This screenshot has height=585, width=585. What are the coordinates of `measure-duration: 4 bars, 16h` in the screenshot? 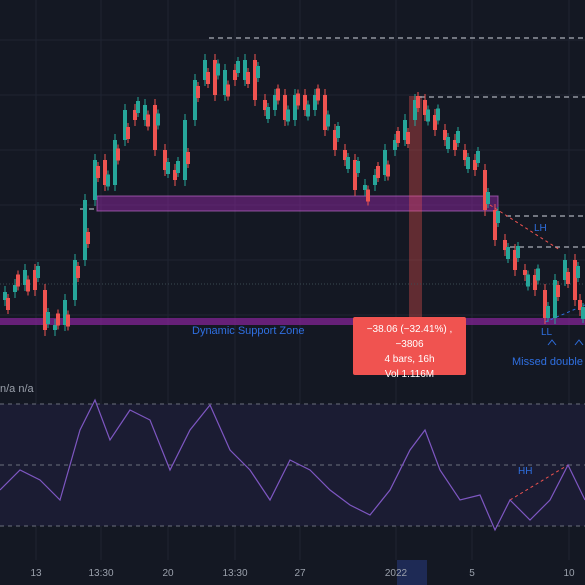 It's located at (409, 359).